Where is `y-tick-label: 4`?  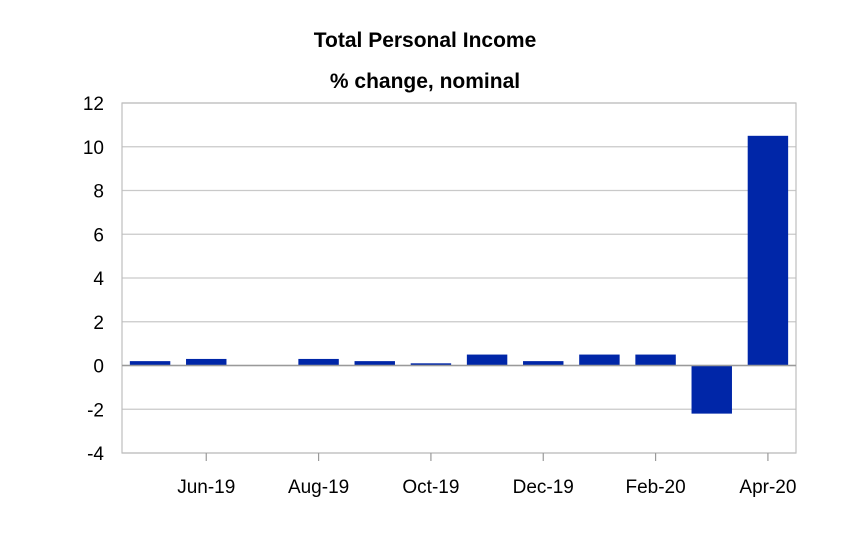 y-tick-label: 4 is located at coordinates (98, 279).